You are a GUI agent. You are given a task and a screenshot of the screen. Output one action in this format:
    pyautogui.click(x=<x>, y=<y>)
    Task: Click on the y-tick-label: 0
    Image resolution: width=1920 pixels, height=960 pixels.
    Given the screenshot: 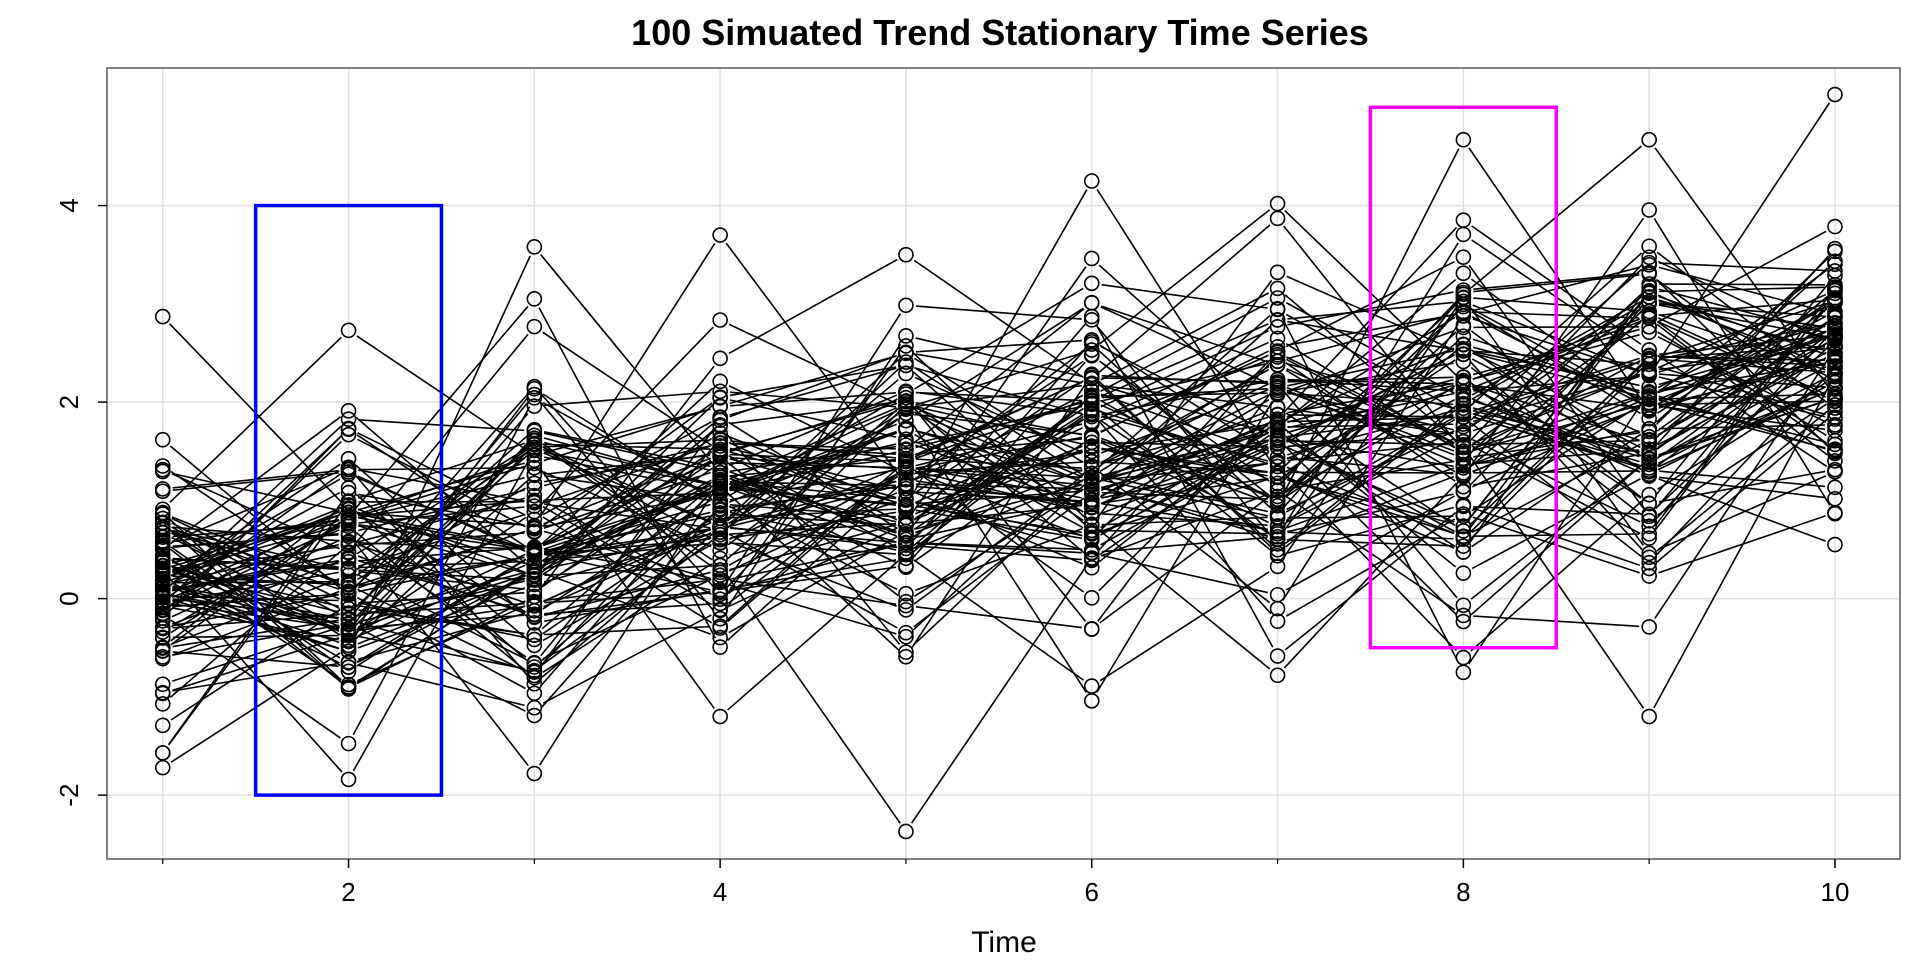 What is the action you would take?
    pyautogui.click(x=69, y=598)
    